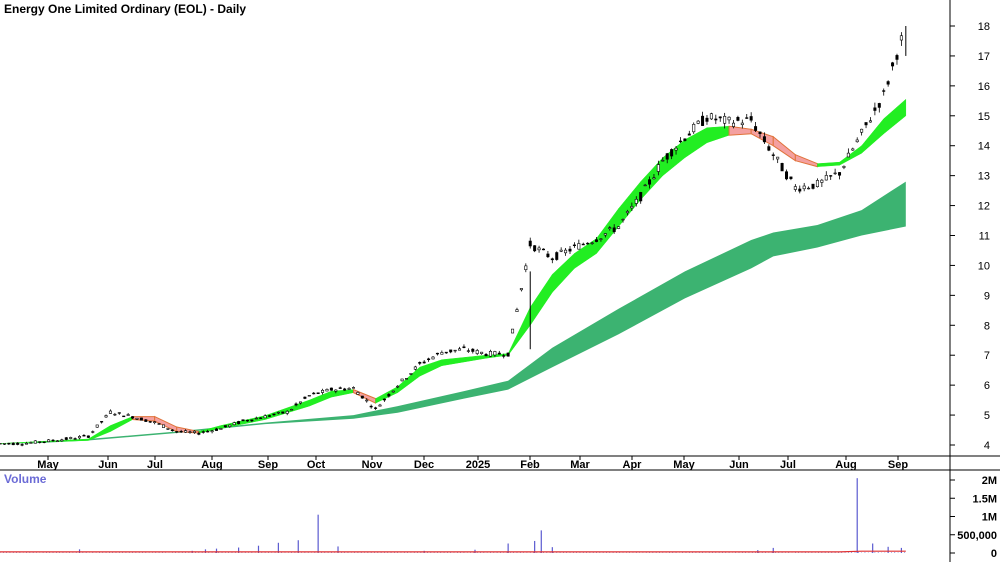 The image size is (1000, 567). Describe the element at coordinates (984, 266) in the screenshot. I see `price-axis-label: 10` at that location.